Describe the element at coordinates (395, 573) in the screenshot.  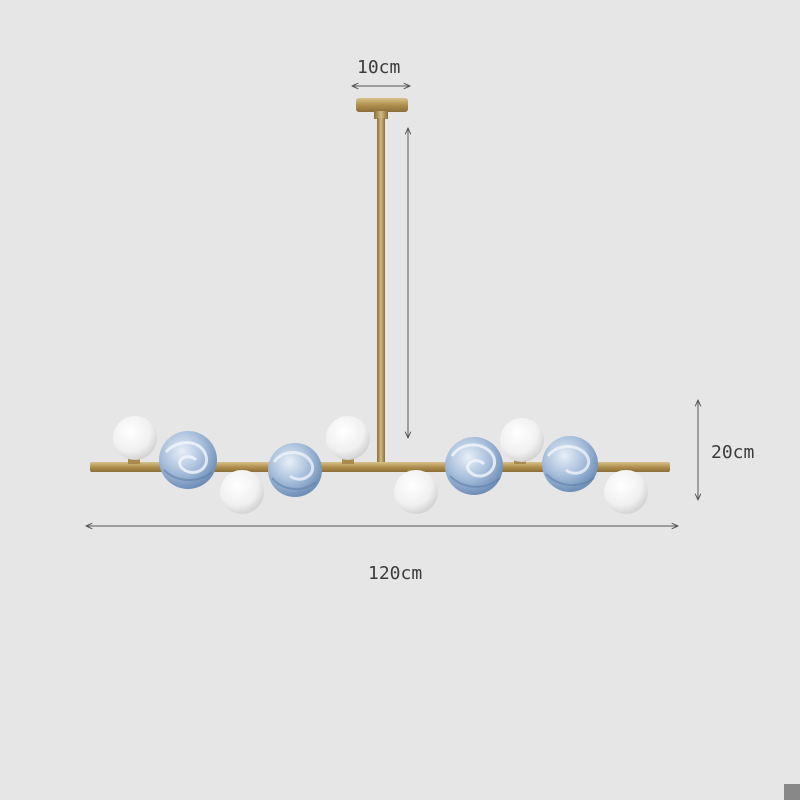
I see `fixture-length-label: 120cm` at that location.